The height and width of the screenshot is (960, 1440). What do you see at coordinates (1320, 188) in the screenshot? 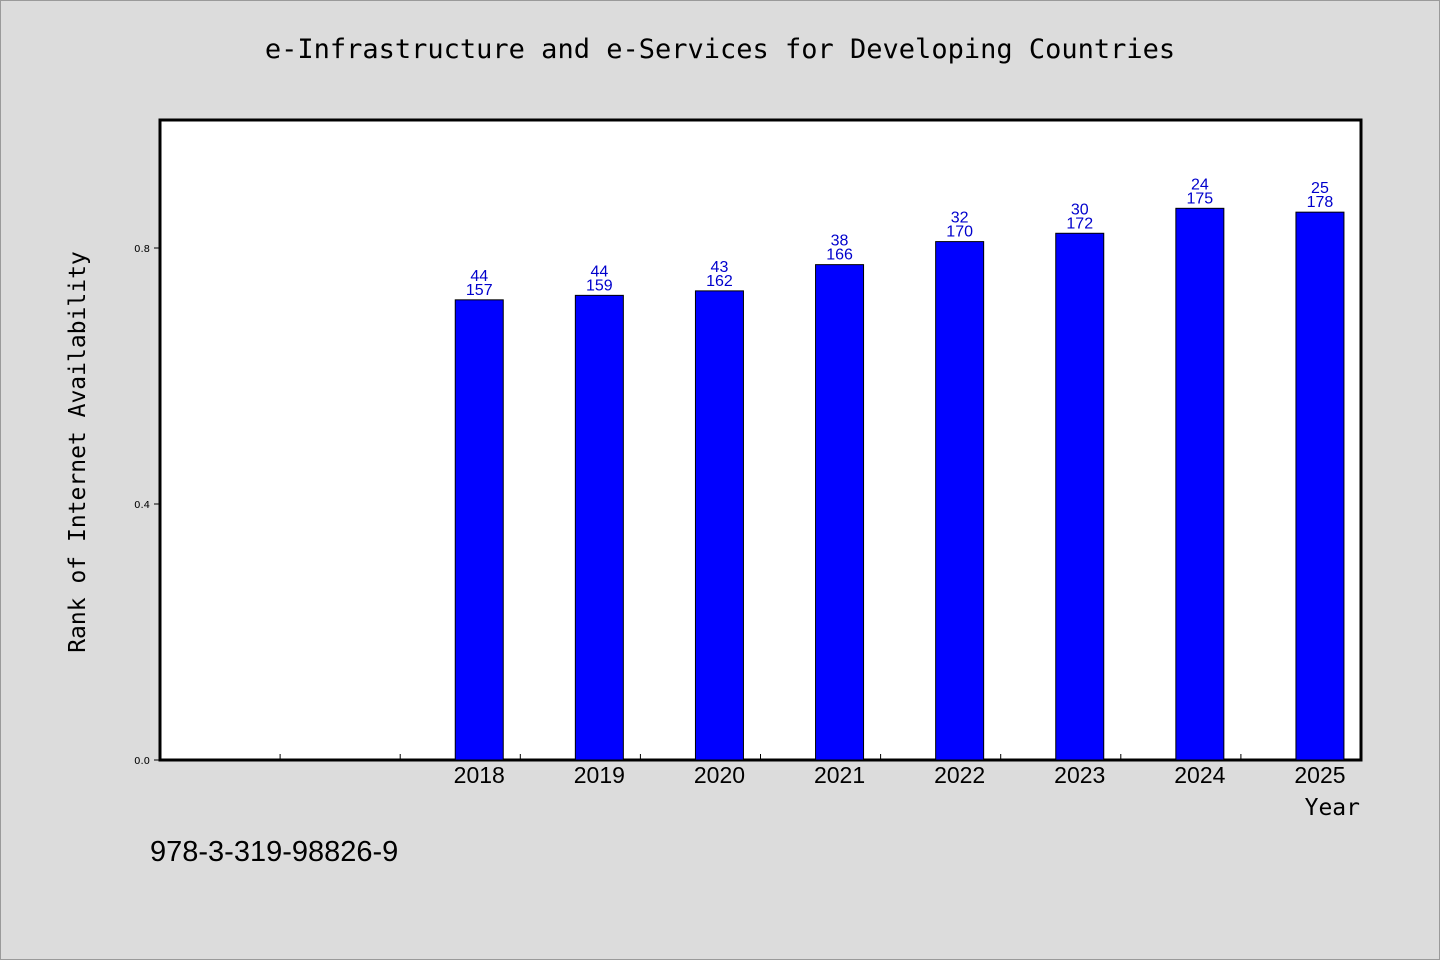
I see `data-label-top: 25` at bounding box center [1320, 188].